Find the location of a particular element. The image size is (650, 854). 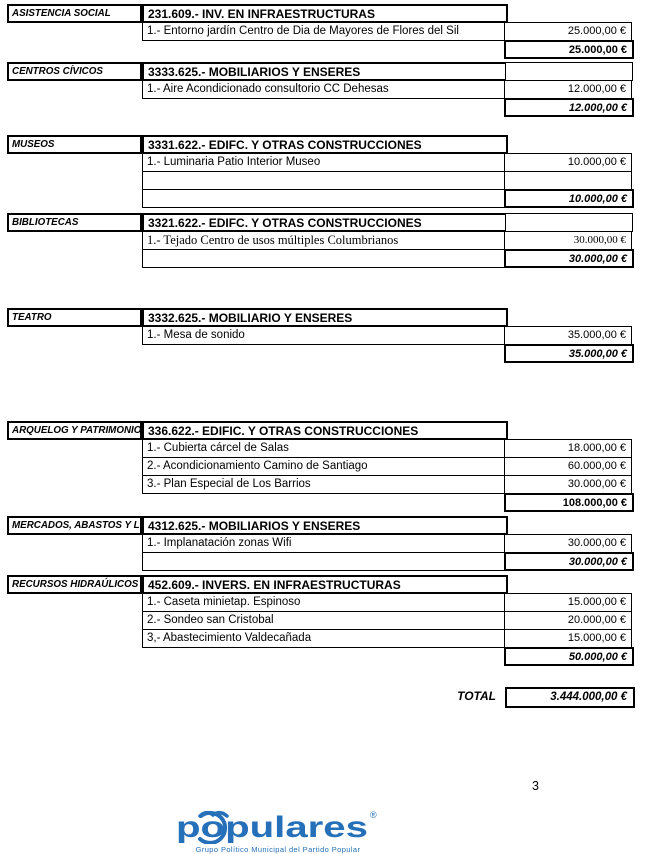

item-desc-cell: 1.- Luminaria Patio Interior Museo is located at coordinates (323, 162).